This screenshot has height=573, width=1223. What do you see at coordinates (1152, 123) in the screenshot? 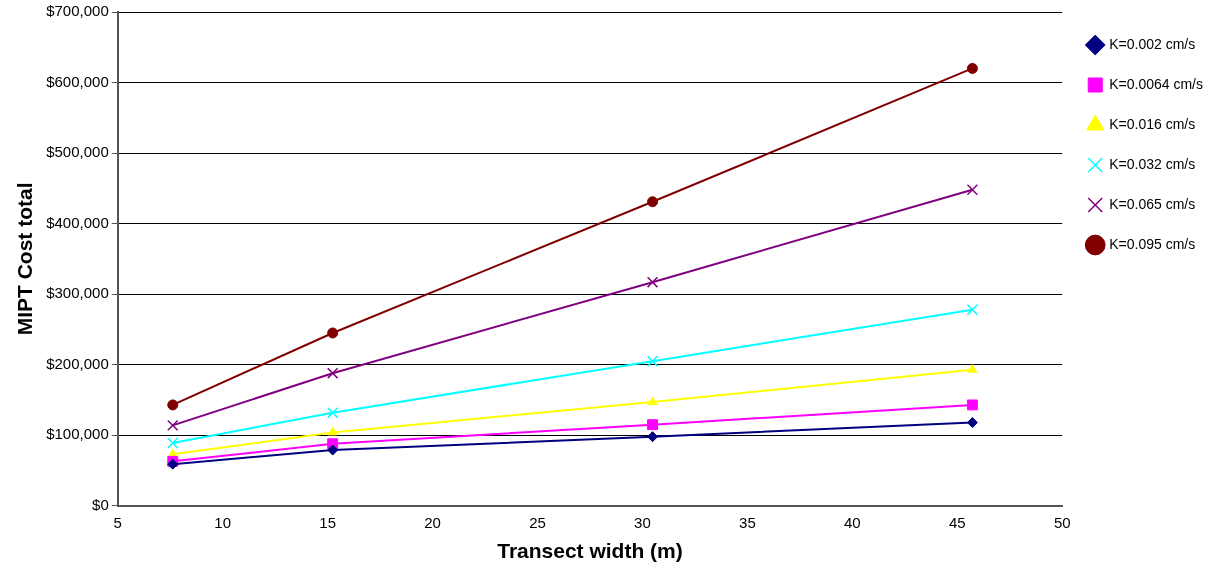
I see `legend-label: K=0.016 cm/s` at bounding box center [1152, 123].